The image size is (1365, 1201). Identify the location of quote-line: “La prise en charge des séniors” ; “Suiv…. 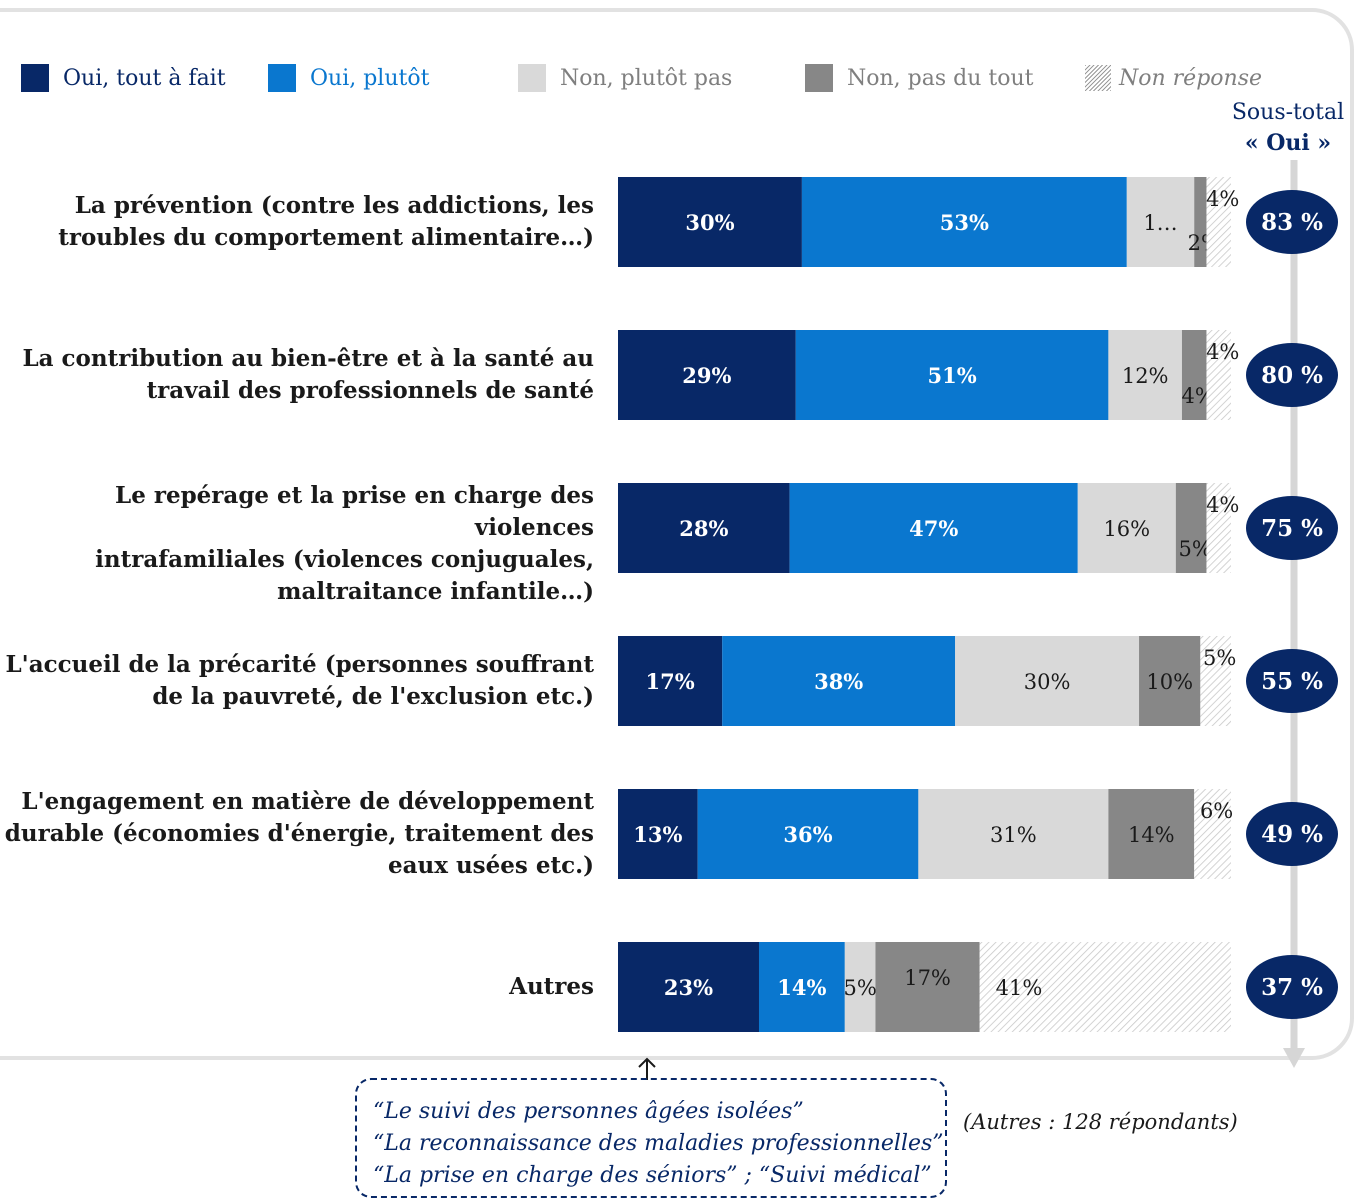
(652, 1175).